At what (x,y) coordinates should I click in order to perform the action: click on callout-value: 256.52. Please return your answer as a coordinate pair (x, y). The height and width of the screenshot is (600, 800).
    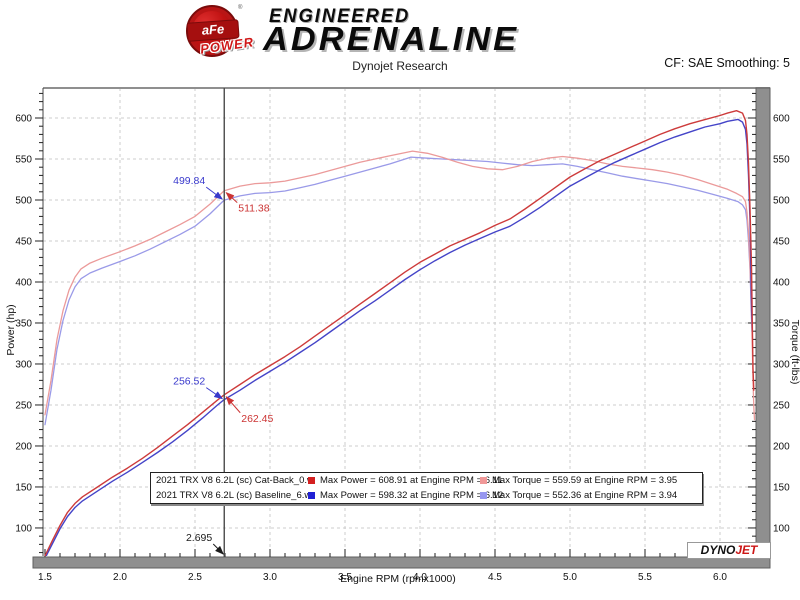
    Looking at the image, I should click on (189, 382).